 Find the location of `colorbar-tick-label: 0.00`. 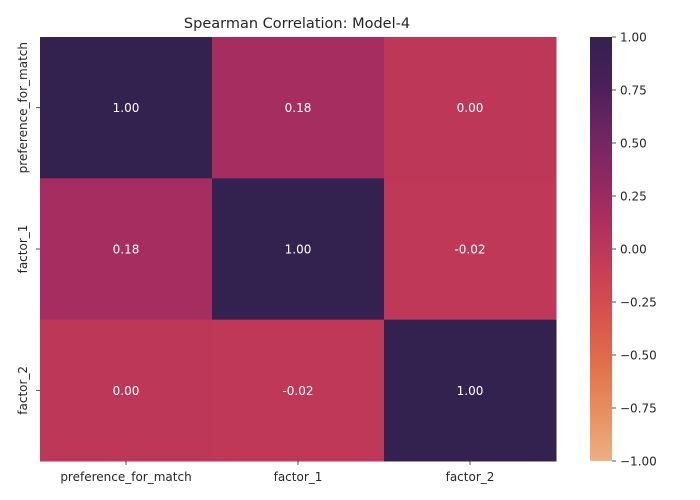

colorbar-tick-label: 0.00 is located at coordinates (633, 250).